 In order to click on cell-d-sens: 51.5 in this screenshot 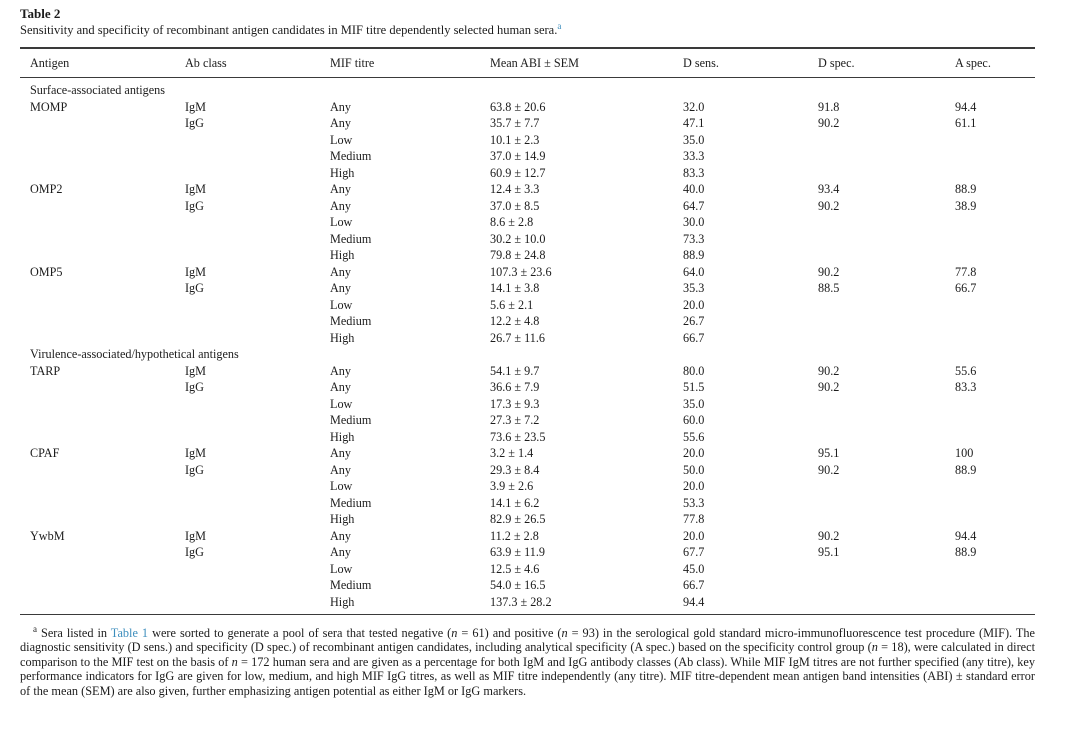, I will do `click(694, 387)`.